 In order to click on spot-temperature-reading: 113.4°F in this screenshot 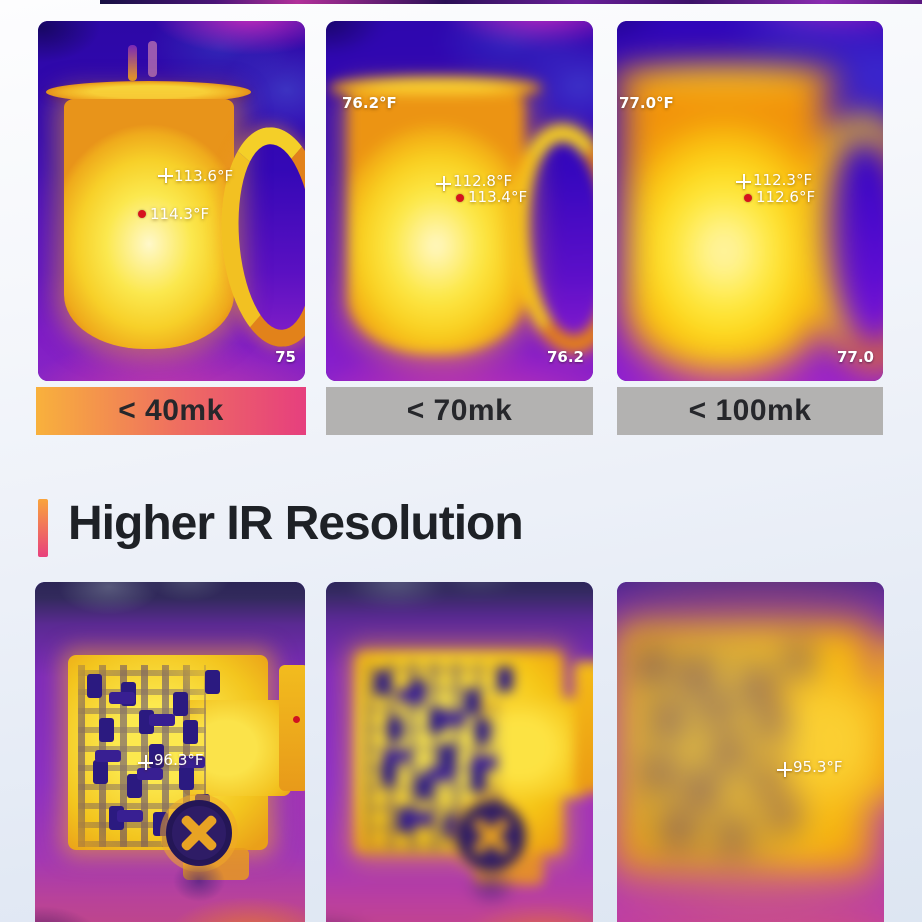, I will do `click(498, 197)`.